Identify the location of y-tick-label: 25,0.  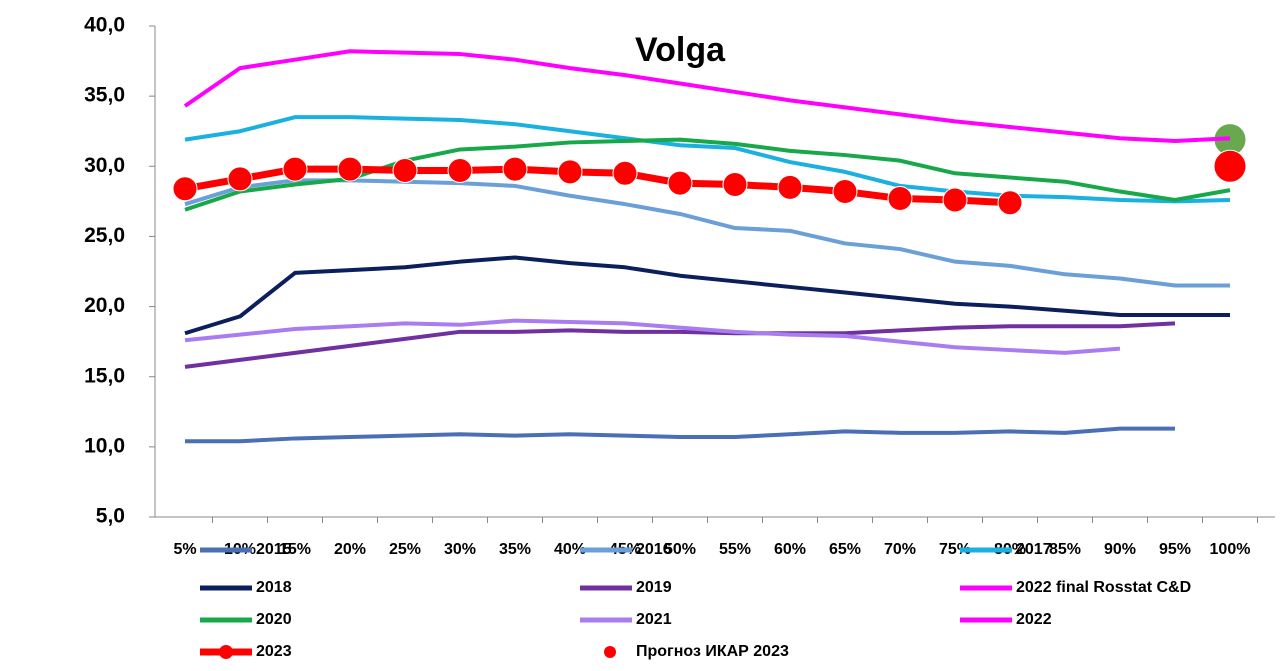
(104, 235).